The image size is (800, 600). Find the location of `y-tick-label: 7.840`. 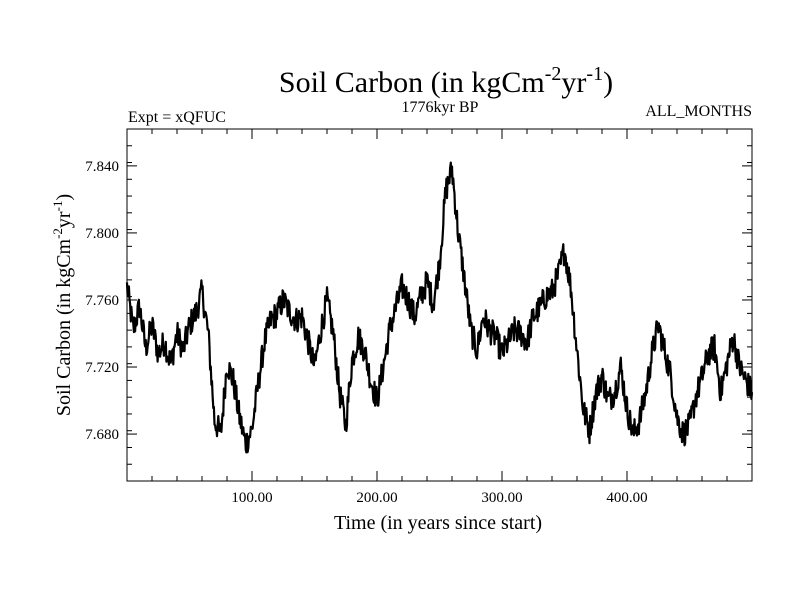

y-tick-label: 7.840 is located at coordinates (102, 167).